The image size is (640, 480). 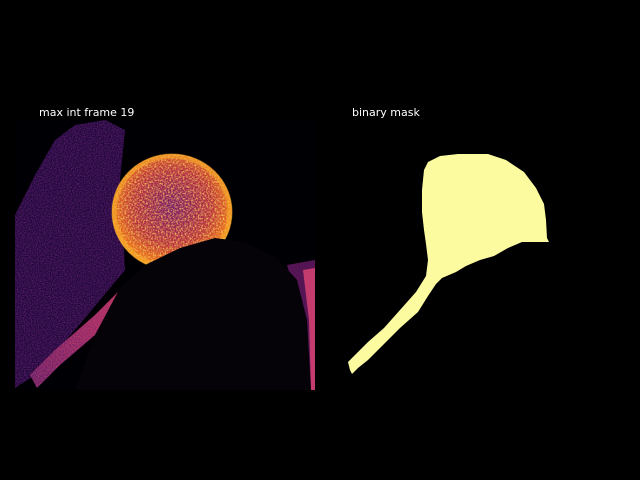 What do you see at coordinates (172, 212) in the screenshot?
I see `bright-cell-hotspots` at bounding box center [172, 212].